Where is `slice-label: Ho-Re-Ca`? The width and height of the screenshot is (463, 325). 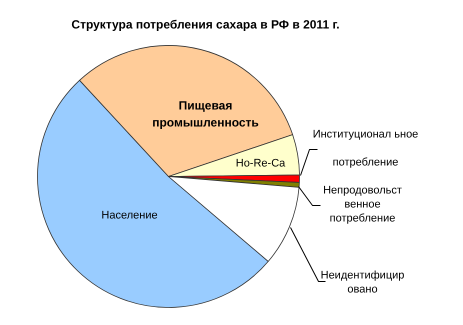 slice-label: Ho-Re-Ca is located at coordinates (261, 164).